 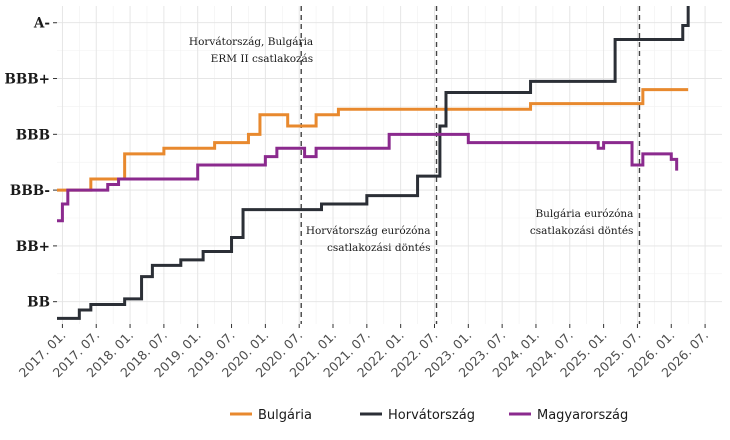 What do you see at coordinates (582, 415) in the screenshot?
I see `legend-label: Magyarország` at bounding box center [582, 415].